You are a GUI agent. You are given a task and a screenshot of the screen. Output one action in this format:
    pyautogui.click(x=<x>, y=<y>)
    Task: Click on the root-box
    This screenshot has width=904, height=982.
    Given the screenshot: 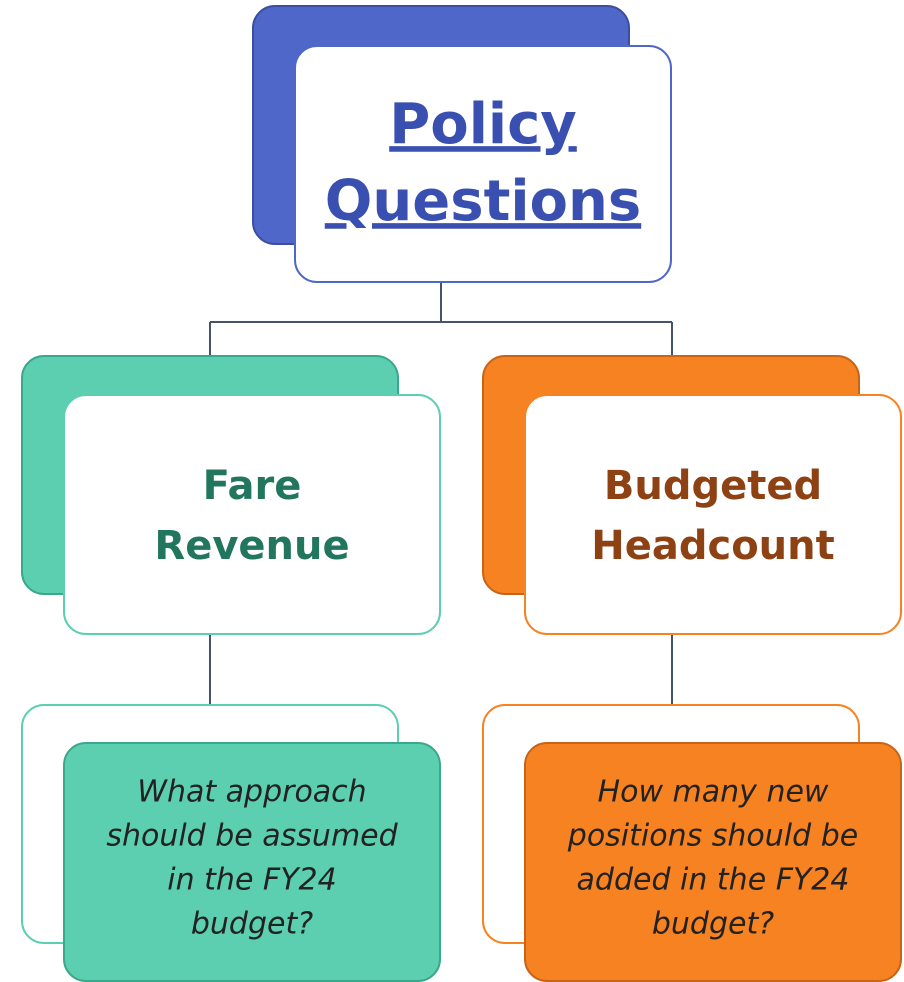 What is the action you would take?
    pyautogui.click(x=483, y=164)
    